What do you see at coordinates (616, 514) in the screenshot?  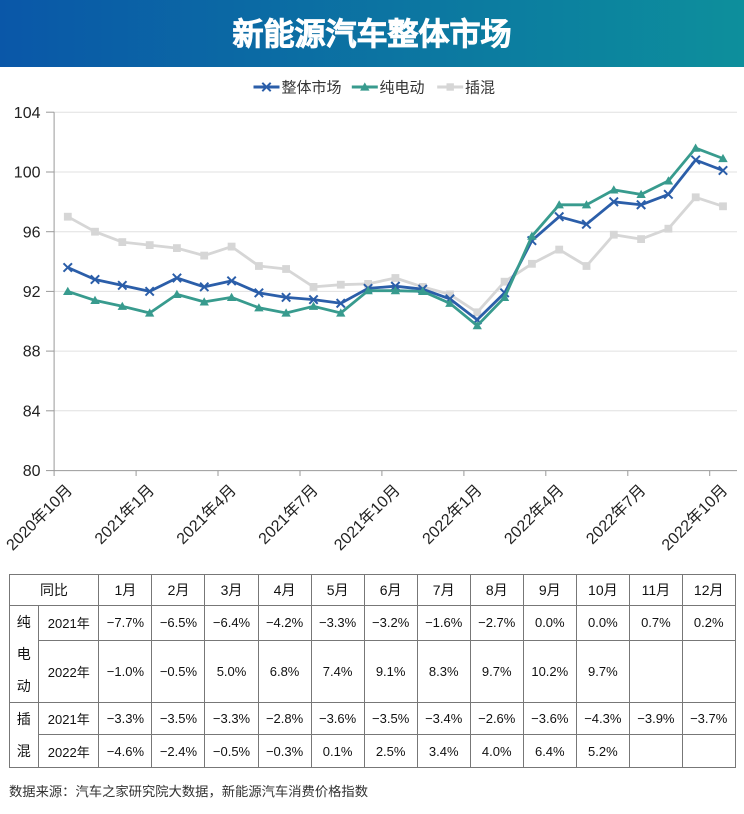 I see `svg-text: 2022年7月` at bounding box center [616, 514].